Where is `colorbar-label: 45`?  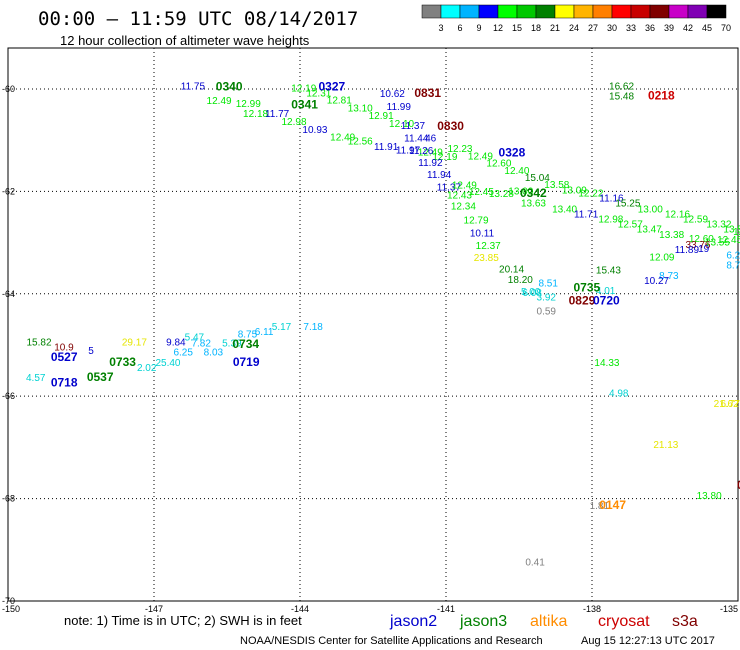 colorbar-label: 45 is located at coordinates (707, 28).